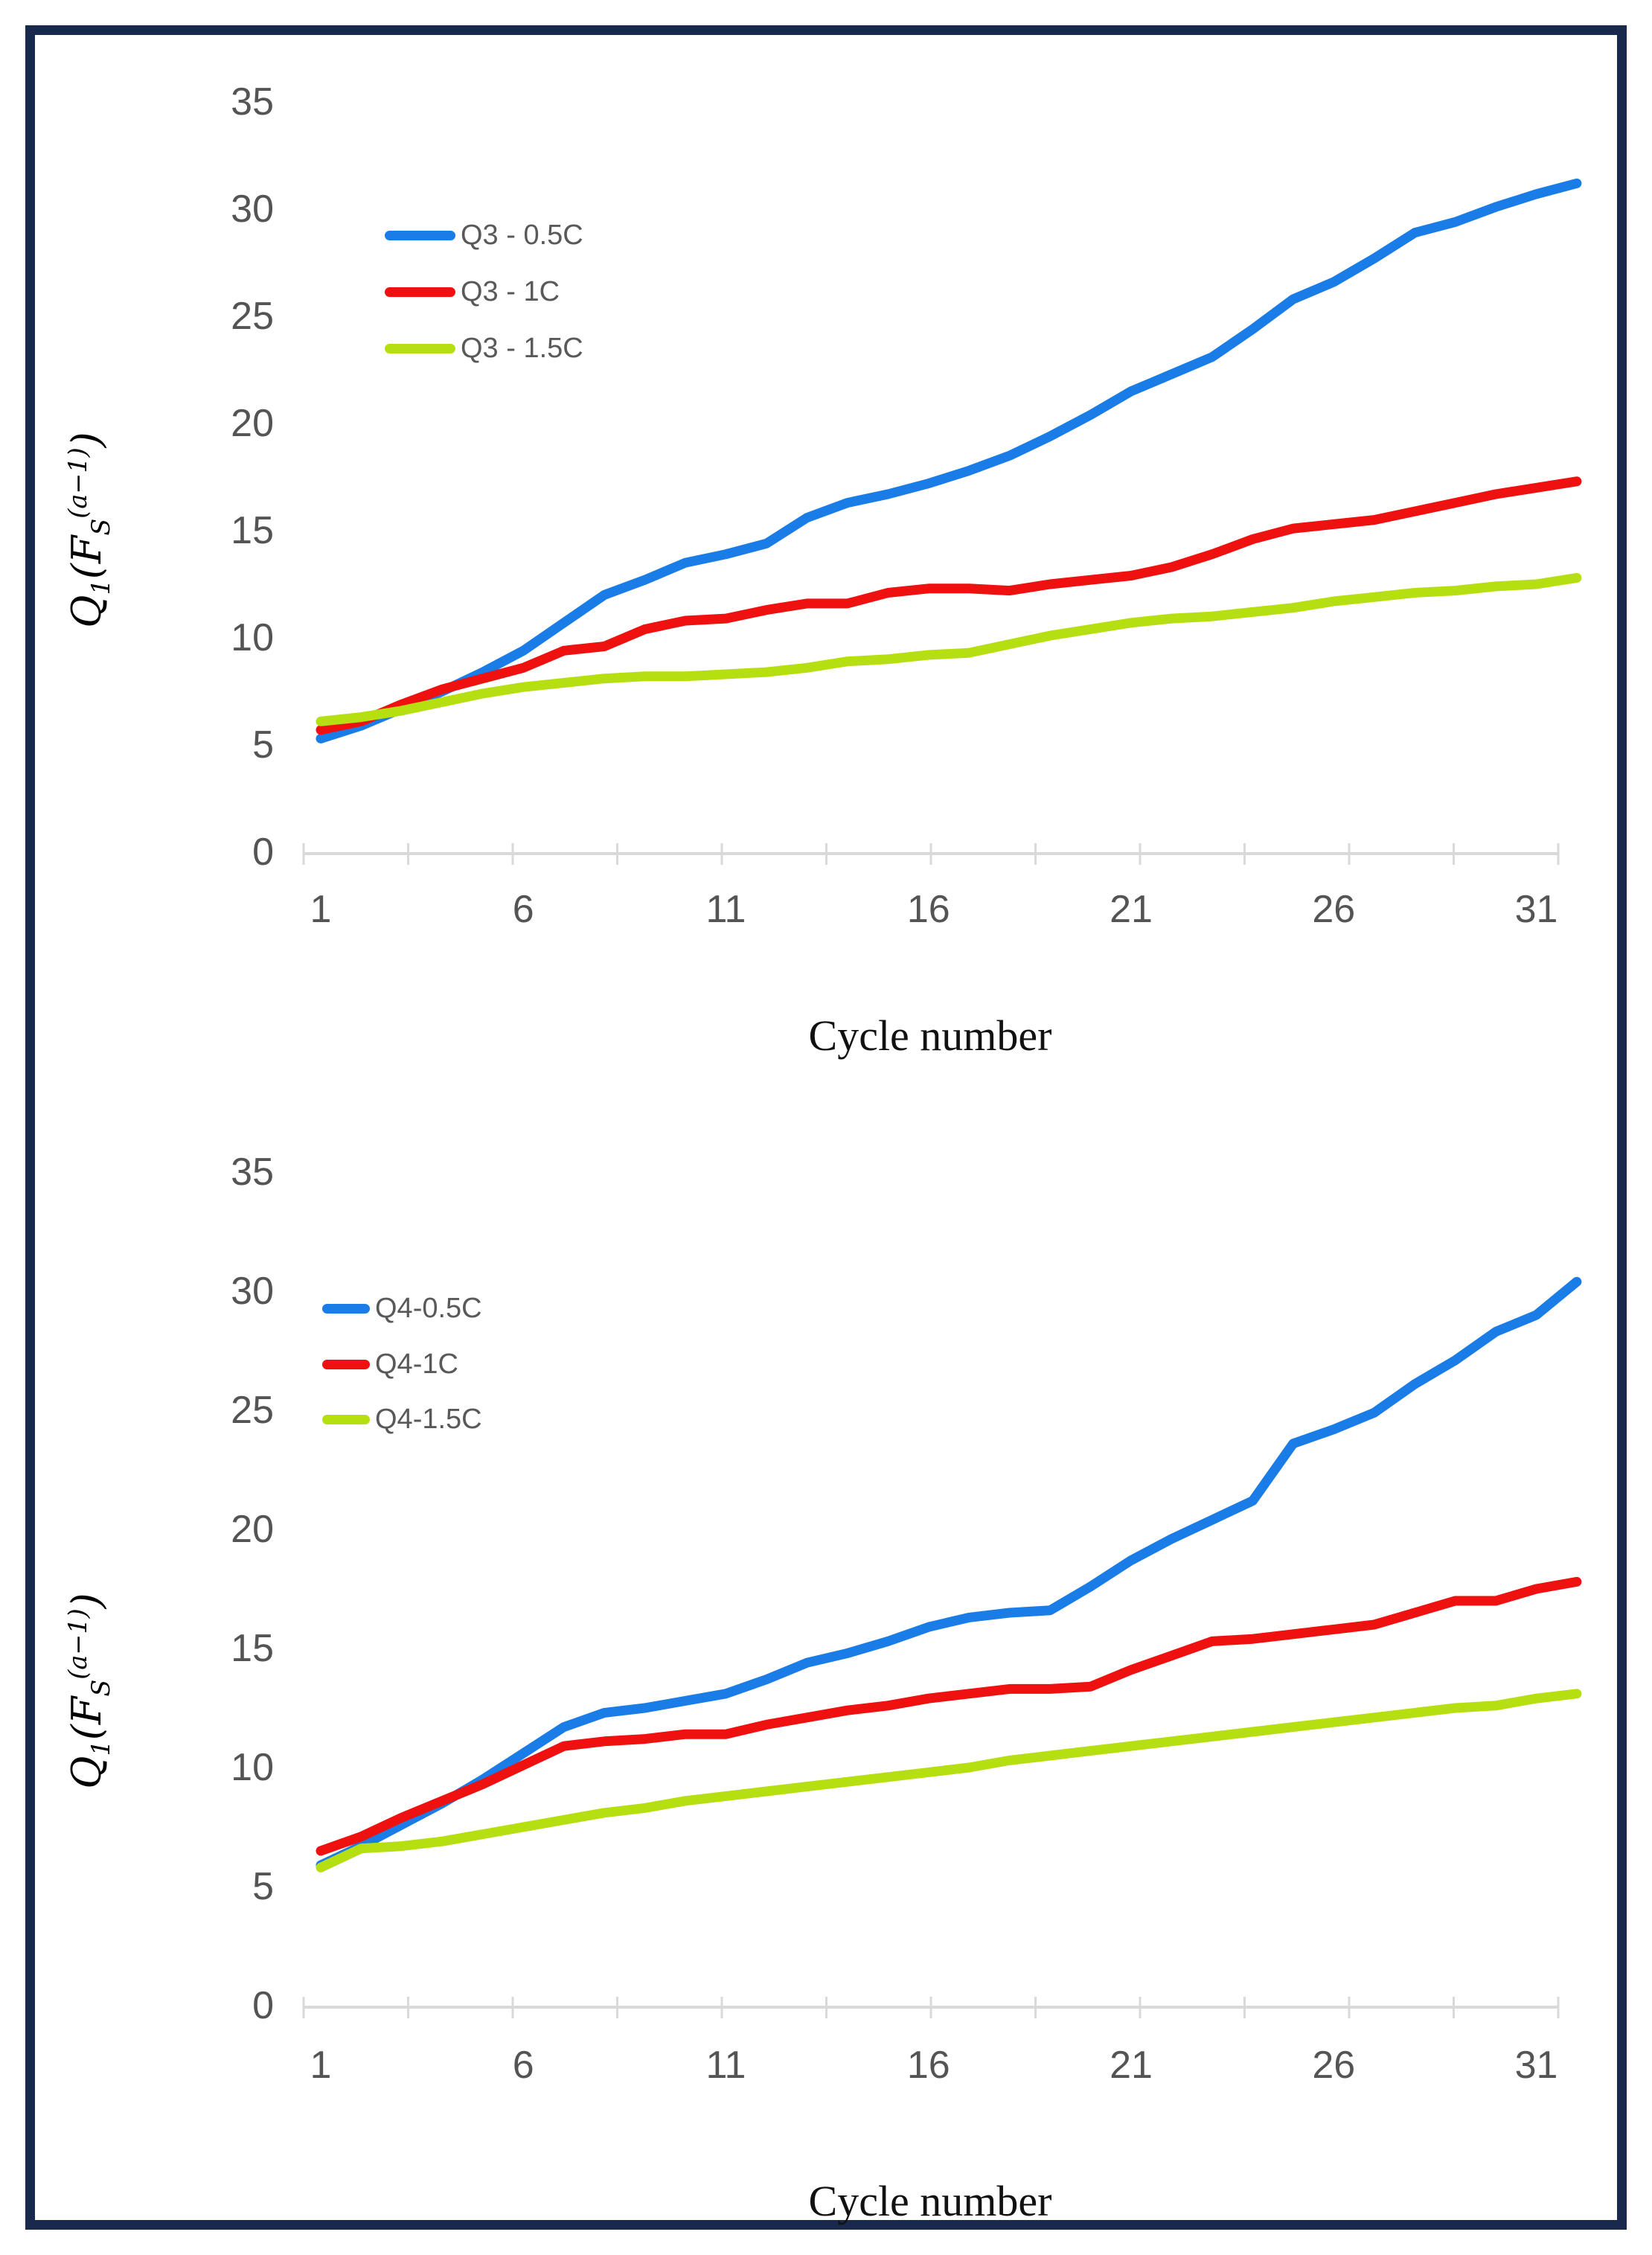 The image size is (1652, 2255). Describe the element at coordinates (428, 1419) in the screenshot. I see `legend-label: Q4-1.5C` at that location.